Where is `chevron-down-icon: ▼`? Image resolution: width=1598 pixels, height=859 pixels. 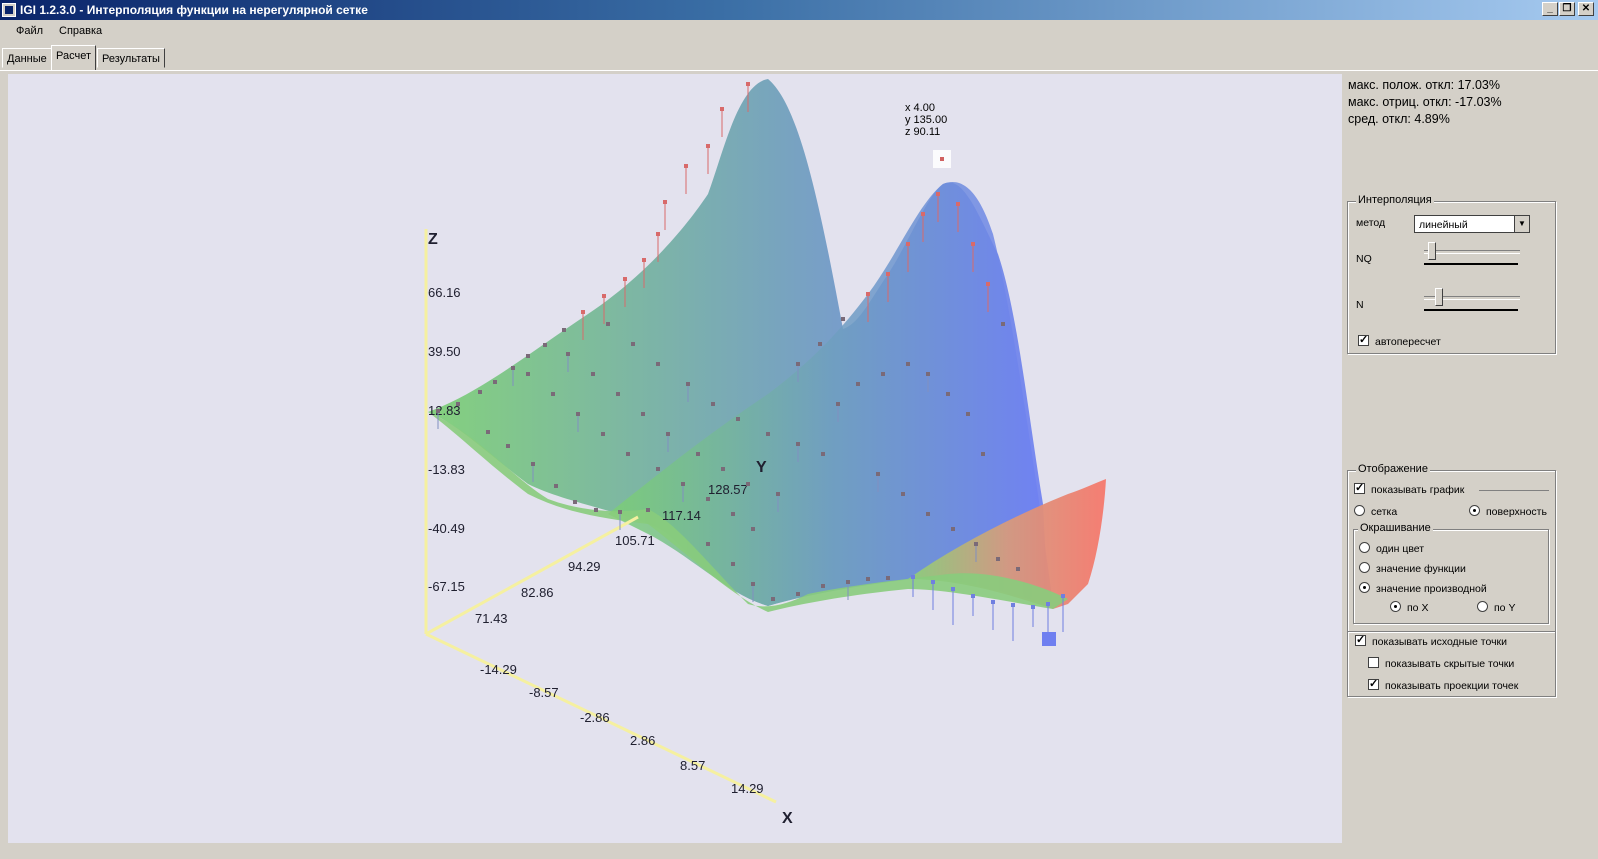
chevron-down-icon: ▼ is located at coordinates (1521, 224).